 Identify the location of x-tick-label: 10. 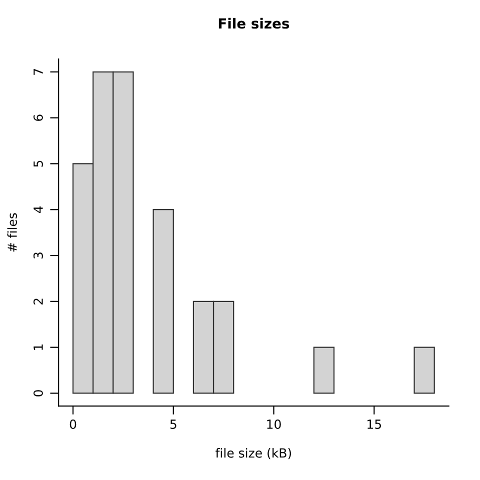
(274, 424).